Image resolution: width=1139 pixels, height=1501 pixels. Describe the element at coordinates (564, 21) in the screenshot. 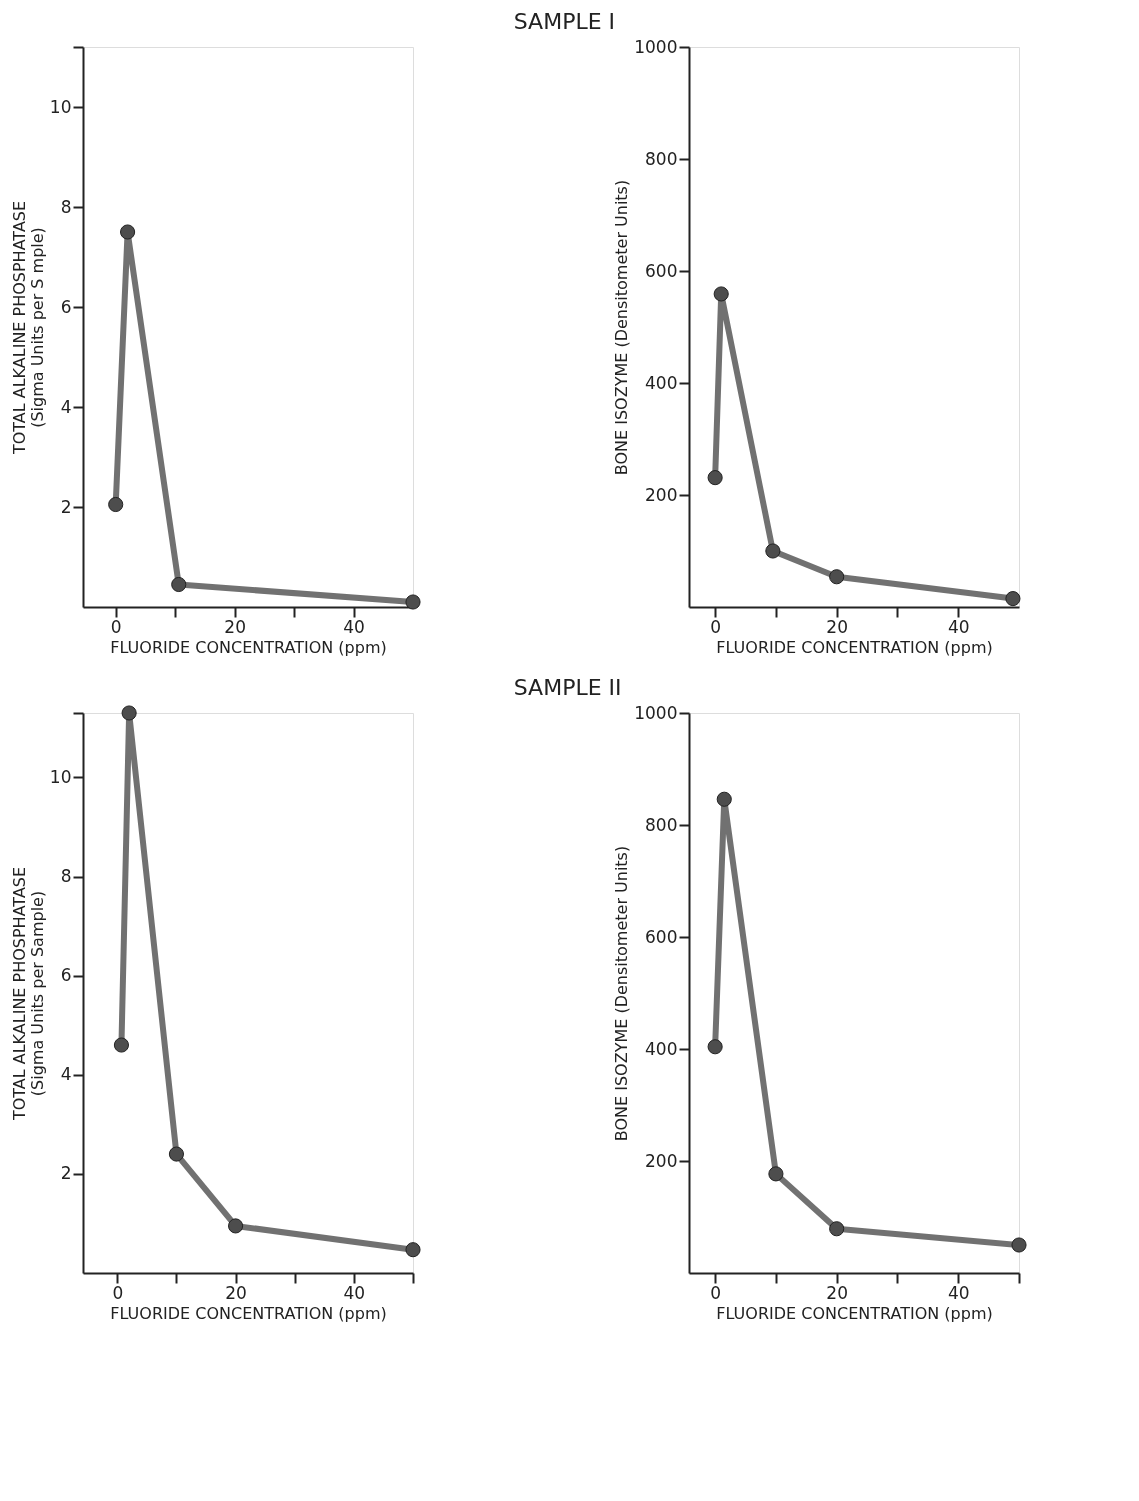

I see `chart-title: SAMPLE I` at that location.